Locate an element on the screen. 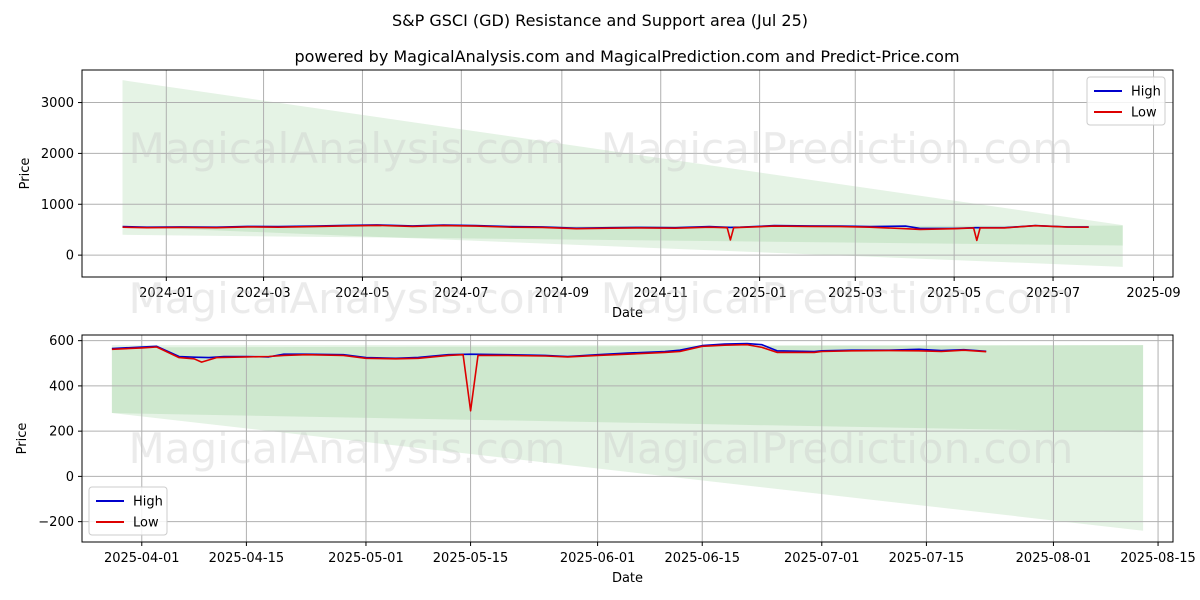  chart0-x-tick-label-0: 2024-01 is located at coordinates (166, 293).